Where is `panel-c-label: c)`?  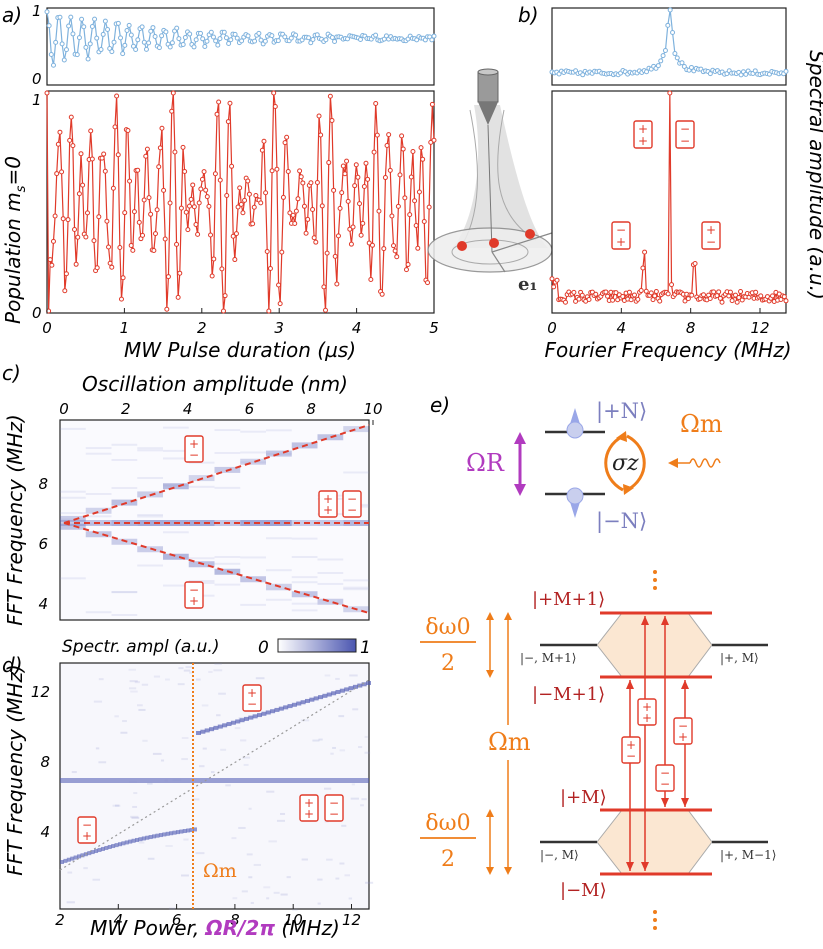 panel-c-label: c) is located at coordinates (11, 373).